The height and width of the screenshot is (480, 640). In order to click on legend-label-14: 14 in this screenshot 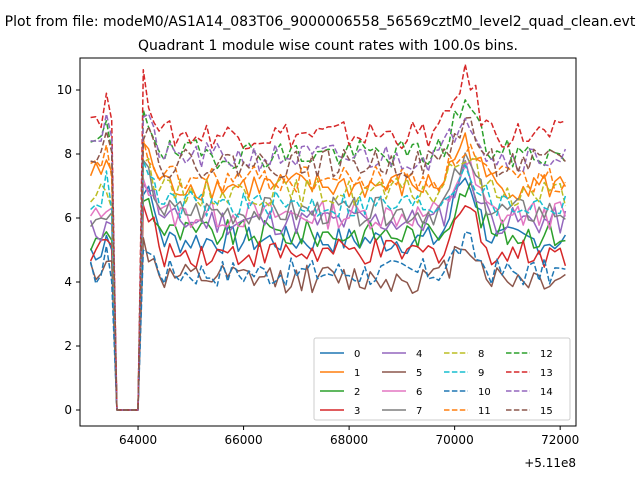, I will do `click(546, 392)`.